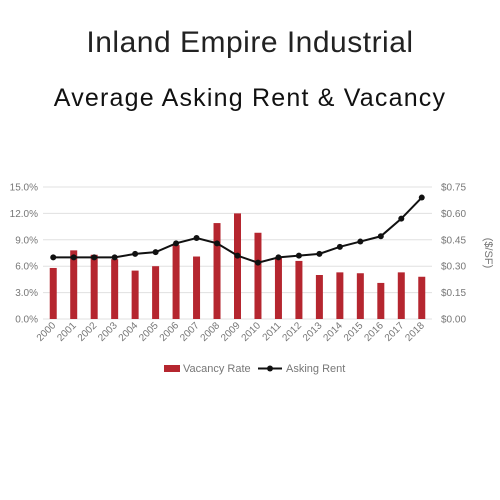 The width and height of the screenshot is (500, 500). I want to click on y-right-tick-label: $0.60, so click(453, 214).